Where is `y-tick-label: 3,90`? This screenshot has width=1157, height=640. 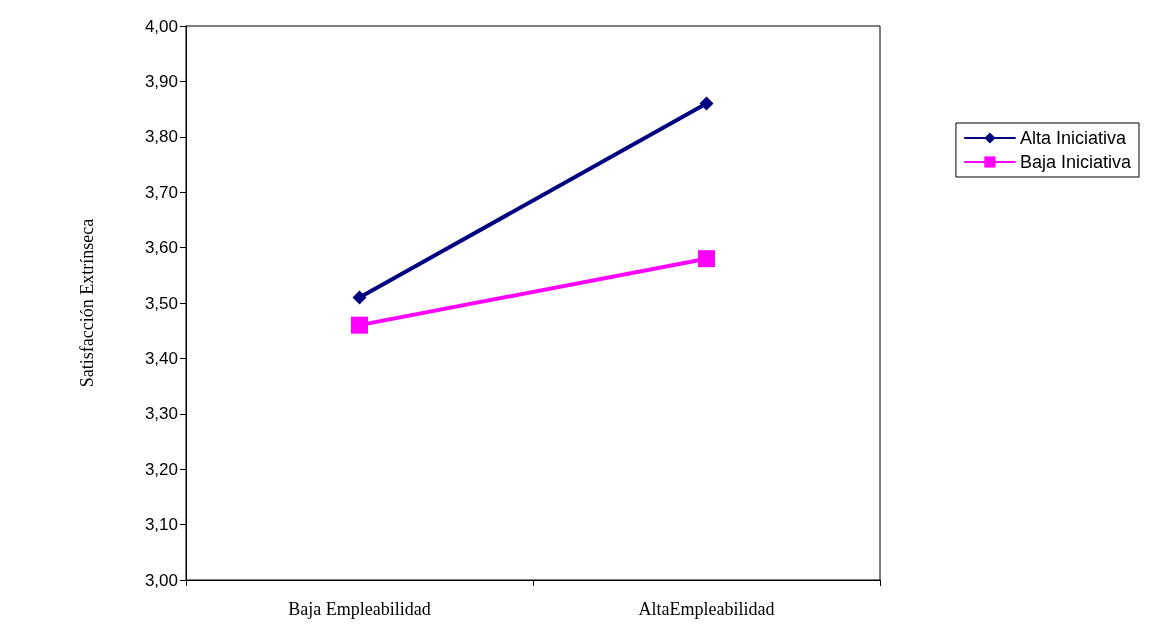 y-tick-label: 3,90 is located at coordinates (161, 81).